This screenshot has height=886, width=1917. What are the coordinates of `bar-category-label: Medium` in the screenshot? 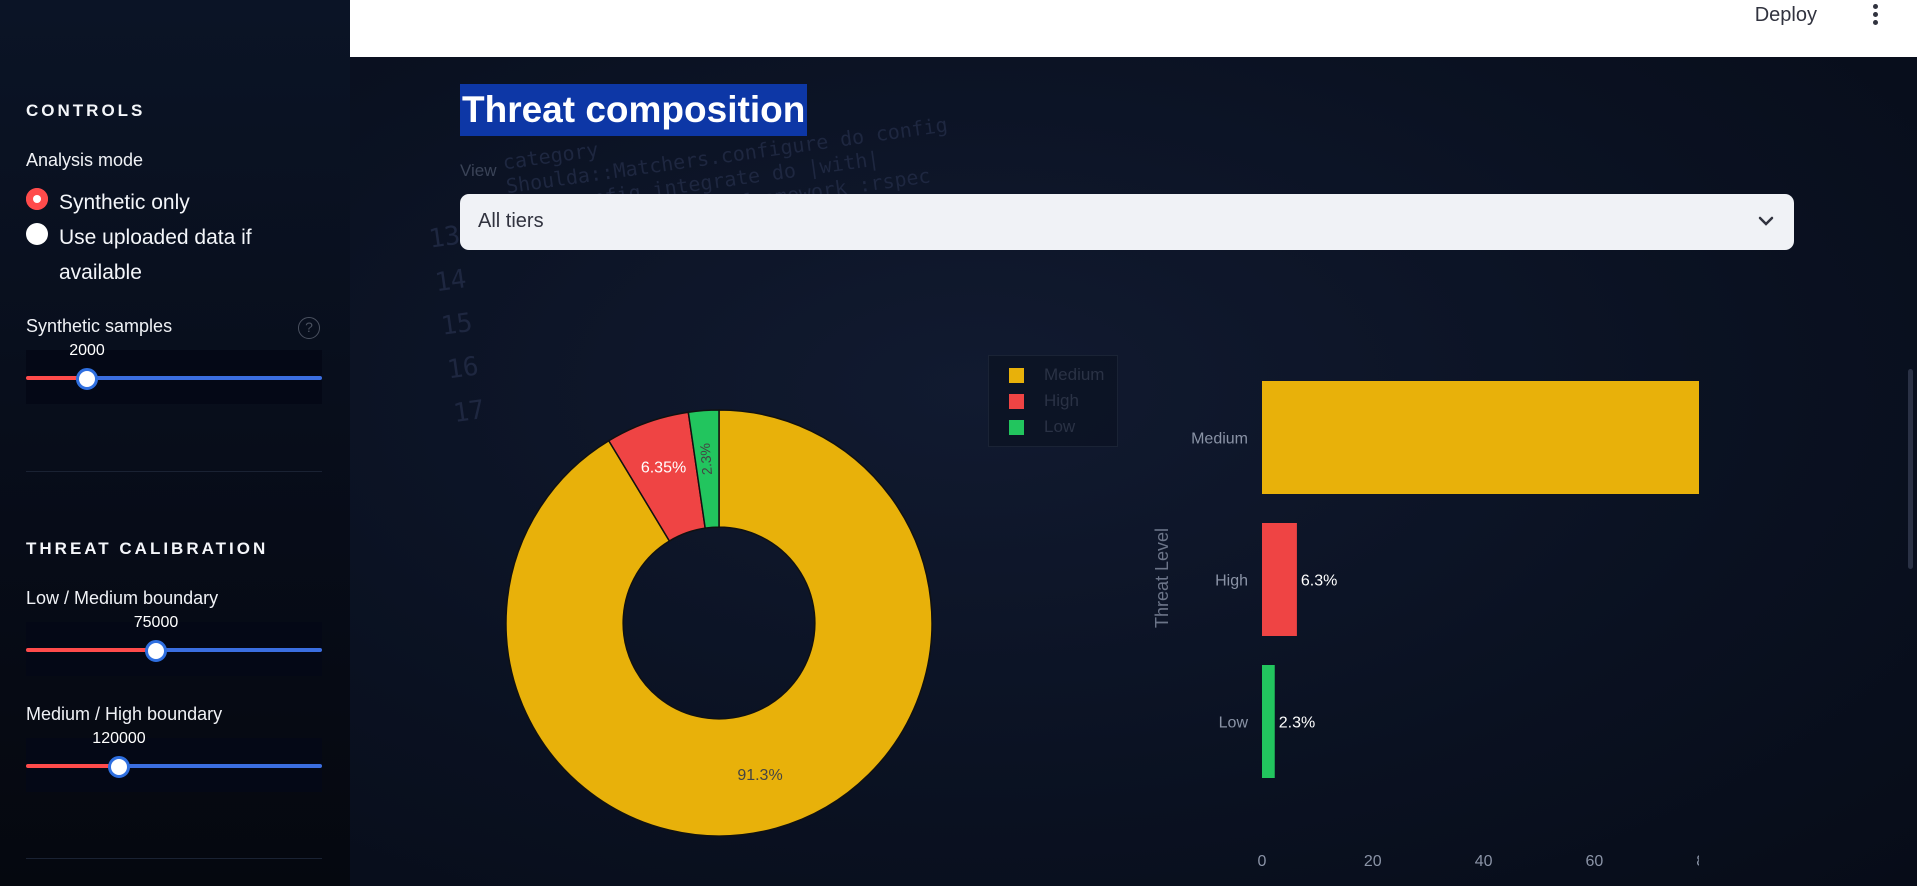 It's located at (1219, 439).